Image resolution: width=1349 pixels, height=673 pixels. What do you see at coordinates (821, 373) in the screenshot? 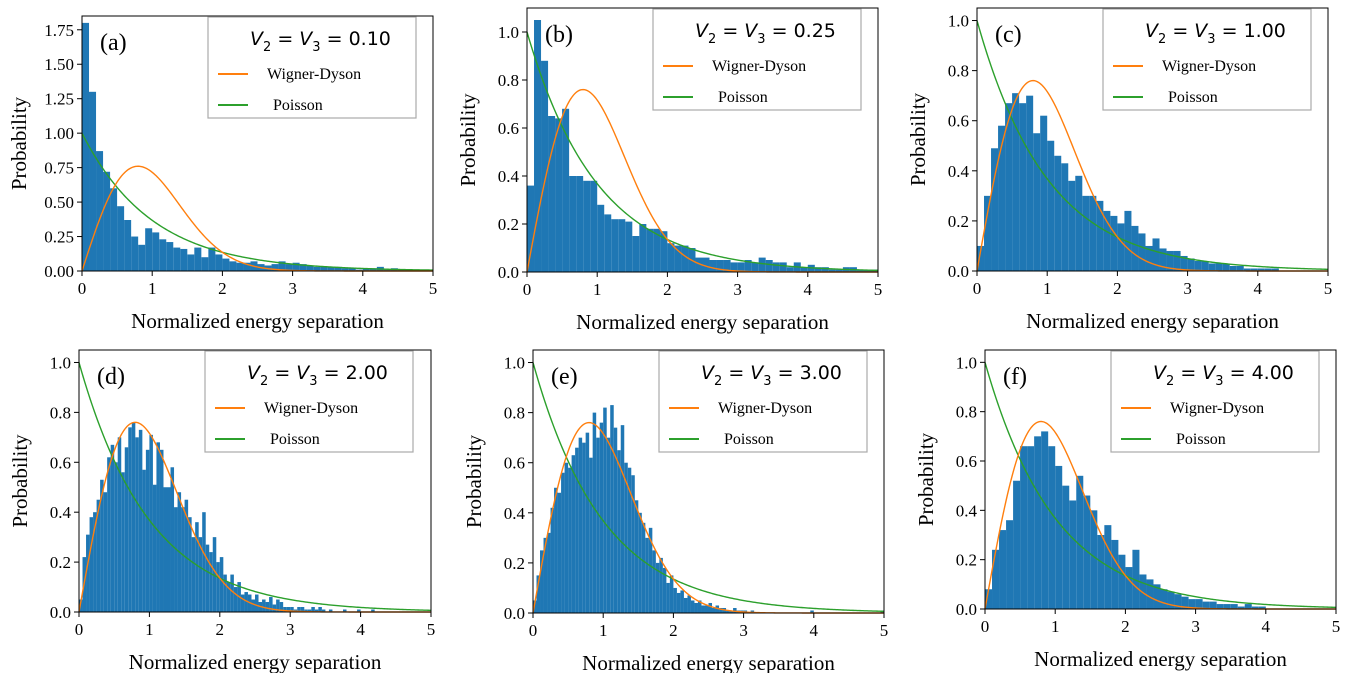
I see `legend-param-value: 3.00` at bounding box center [821, 373].